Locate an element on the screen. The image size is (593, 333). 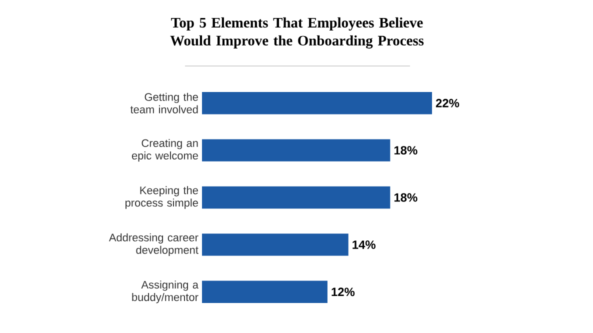
data-label: 14% is located at coordinates (364, 244).